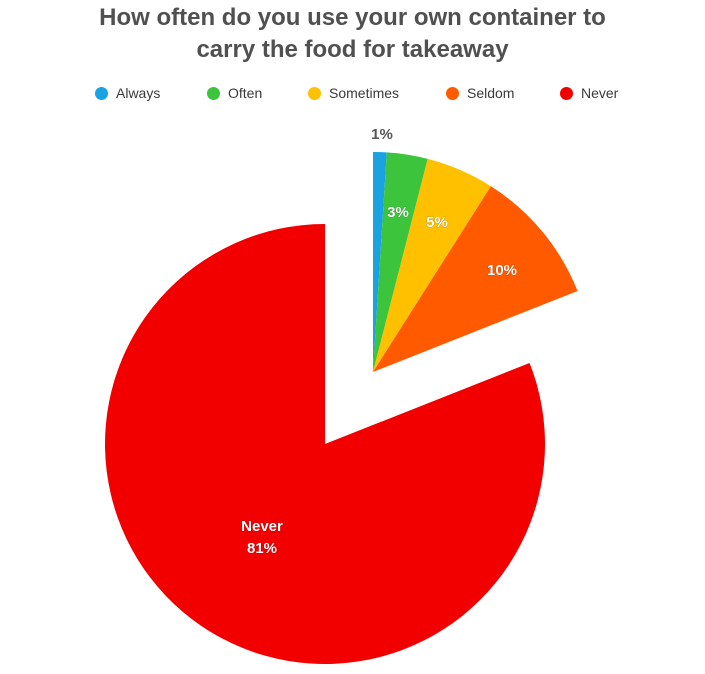 Image resolution: width=705 pixels, height=674 pixels. What do you see at coordinates (138, 93) in the screenshot?
I see `legend-label-always: Always` at bounding box center [138, 93].